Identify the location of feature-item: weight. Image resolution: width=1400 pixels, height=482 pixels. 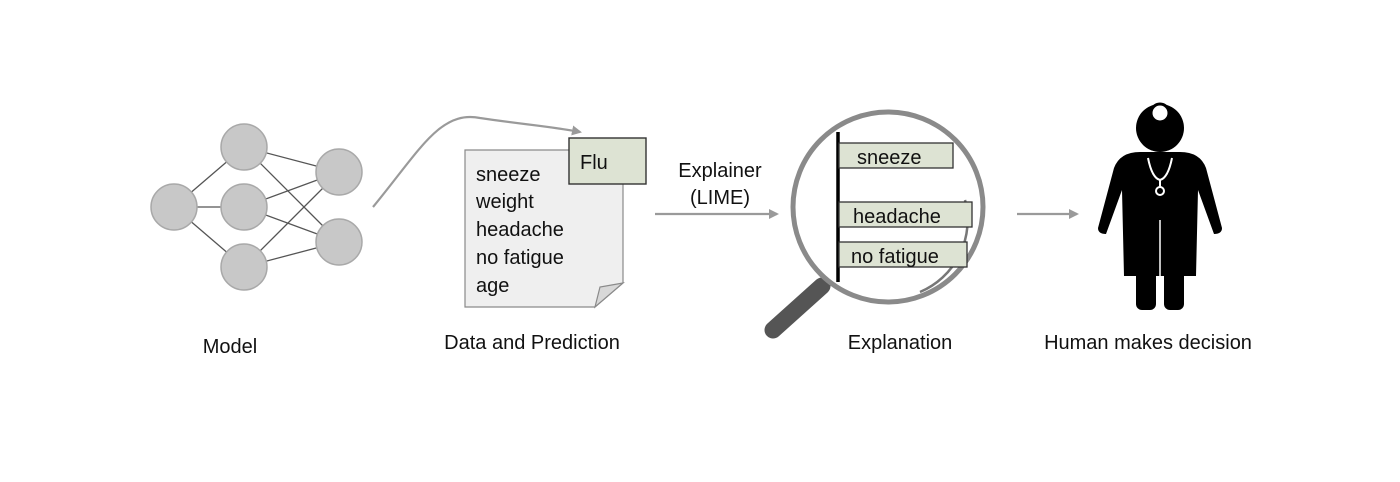
(504, 202).